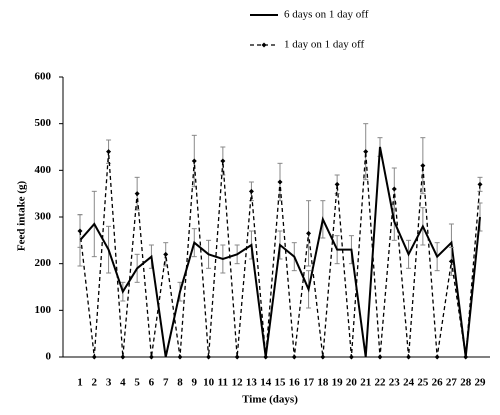 The image size is (500, 415). What do you see at coordinates (338, 383) in the screenshot?
I see `x-tick-label: 19` at bounding box center [338, 383].